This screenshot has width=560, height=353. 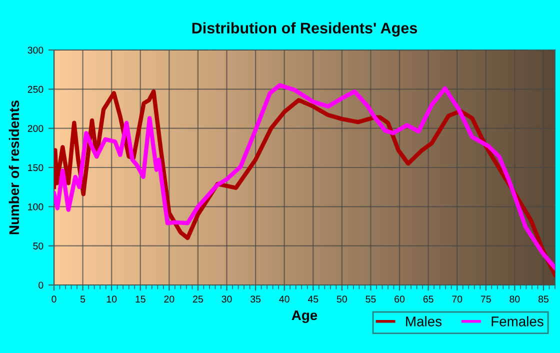 I want to click on y-tick-label: 200, so click(x=36, y=128).